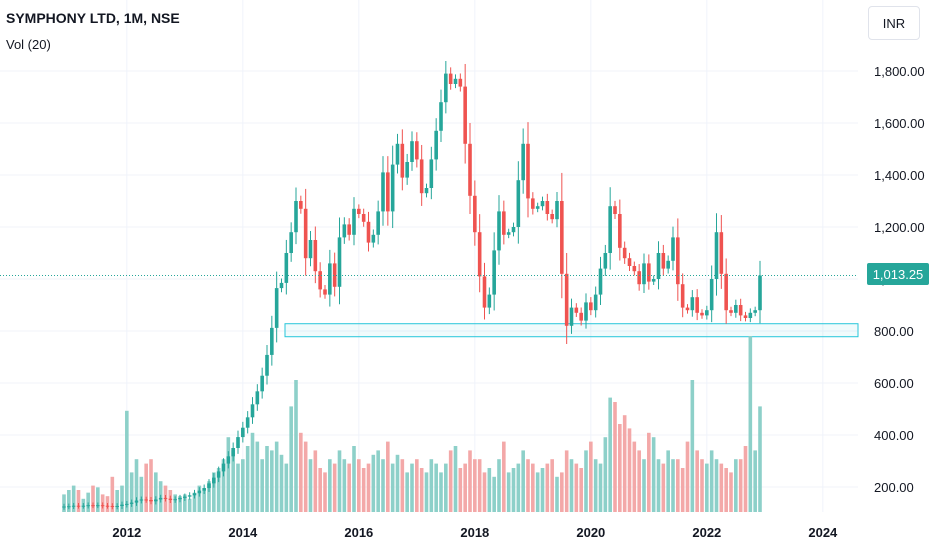  What do you see at coordinates (898, 274) in the screenshot?
I see `last-price-label: 1,013.25` at bounding box center [898, 274].